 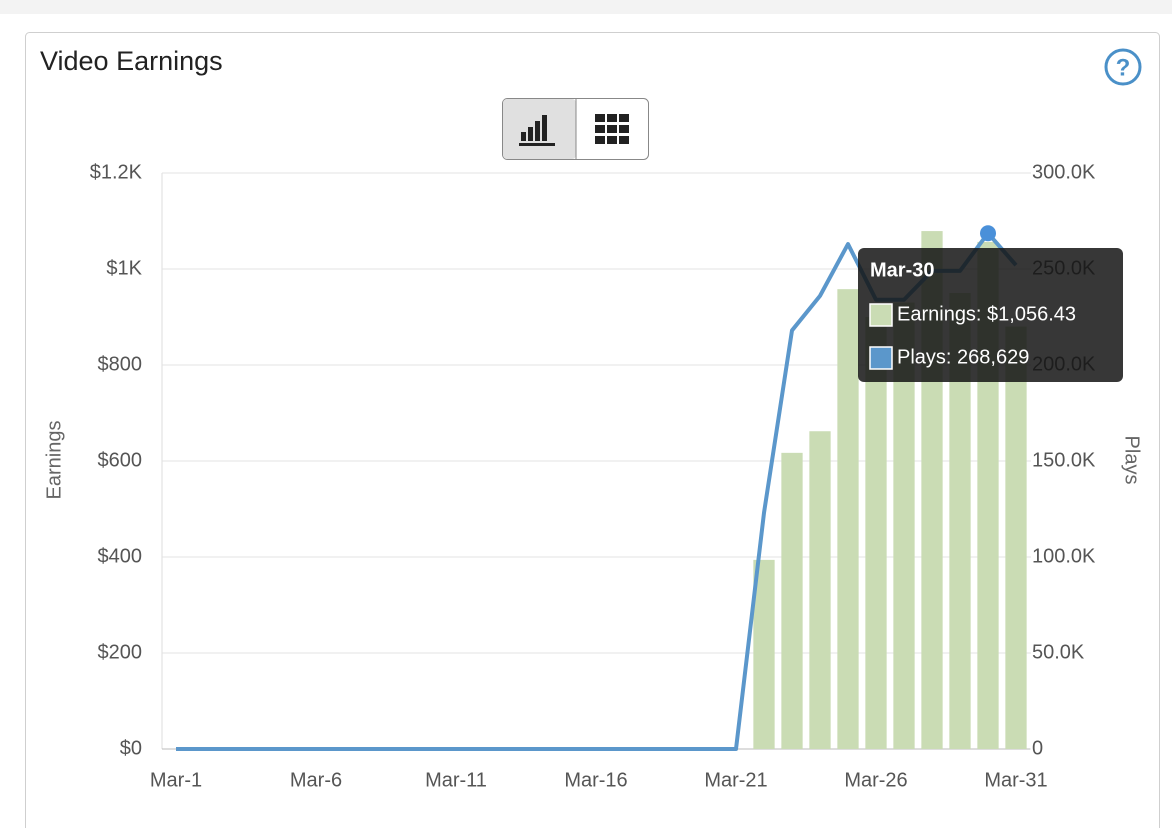 What do you see at coordinates (120, 556) in the screenshot?
I see `y-tick-label: $400` at bounding box center [120, 556].